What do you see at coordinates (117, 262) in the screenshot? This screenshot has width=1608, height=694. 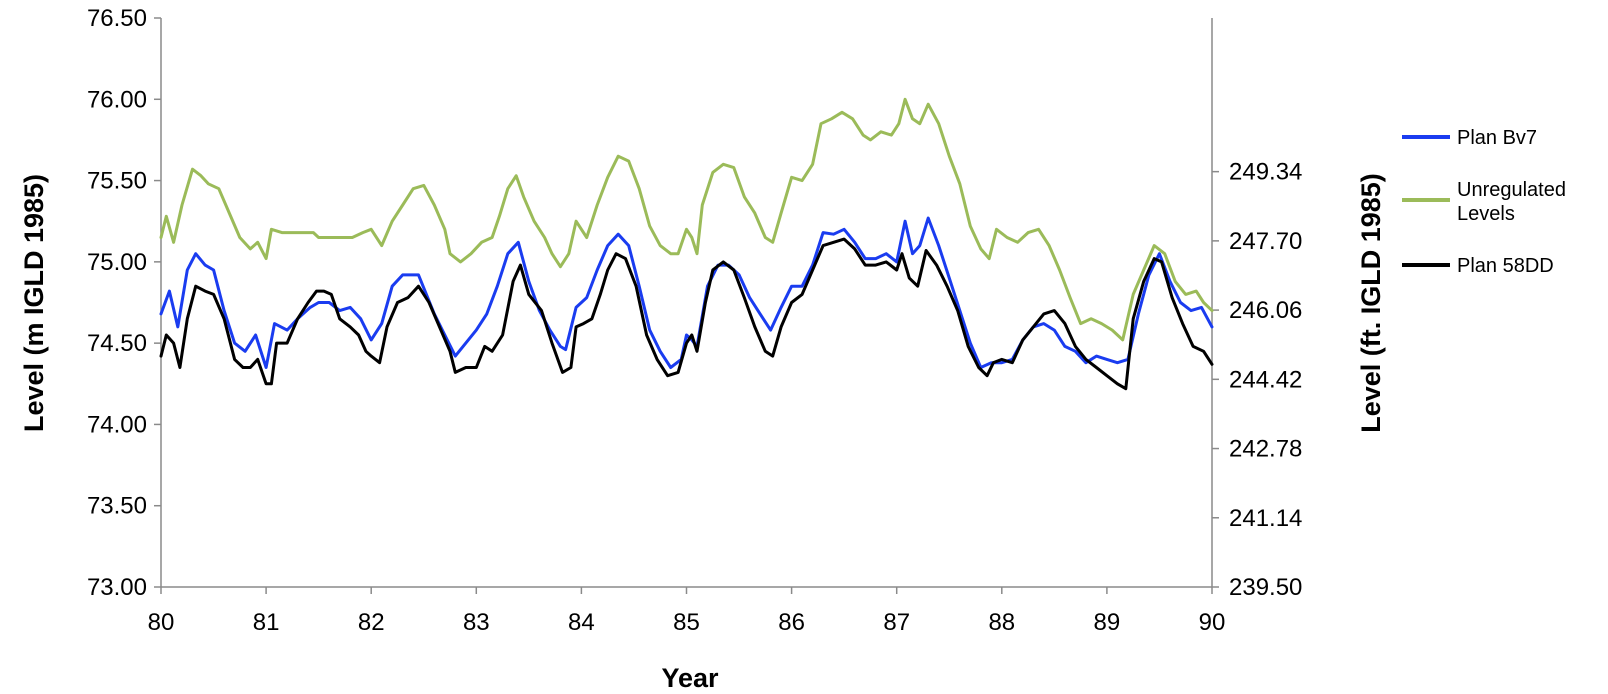 I see `left-y-tick-label: 75.00` at bounding box center [117, 262].